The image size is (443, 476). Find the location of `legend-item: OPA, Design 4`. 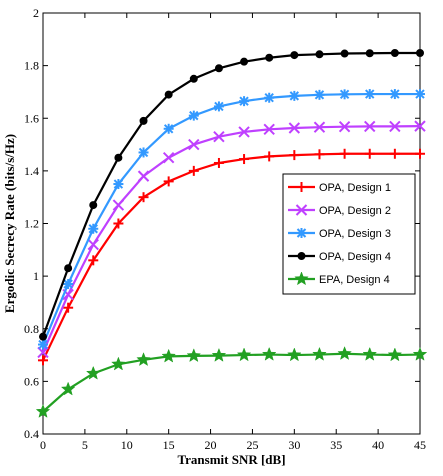

legend-item: OPA, Design 4 is located at coordinates (339, 257).